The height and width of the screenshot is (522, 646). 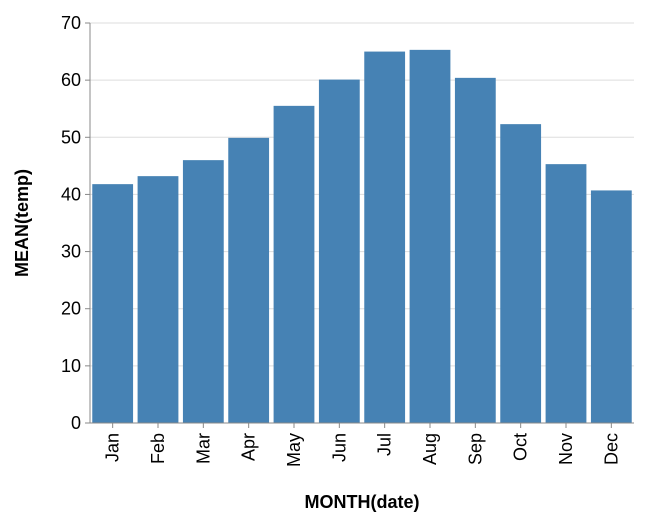 I want to click on bar-jan, so click(x=113, y=303).